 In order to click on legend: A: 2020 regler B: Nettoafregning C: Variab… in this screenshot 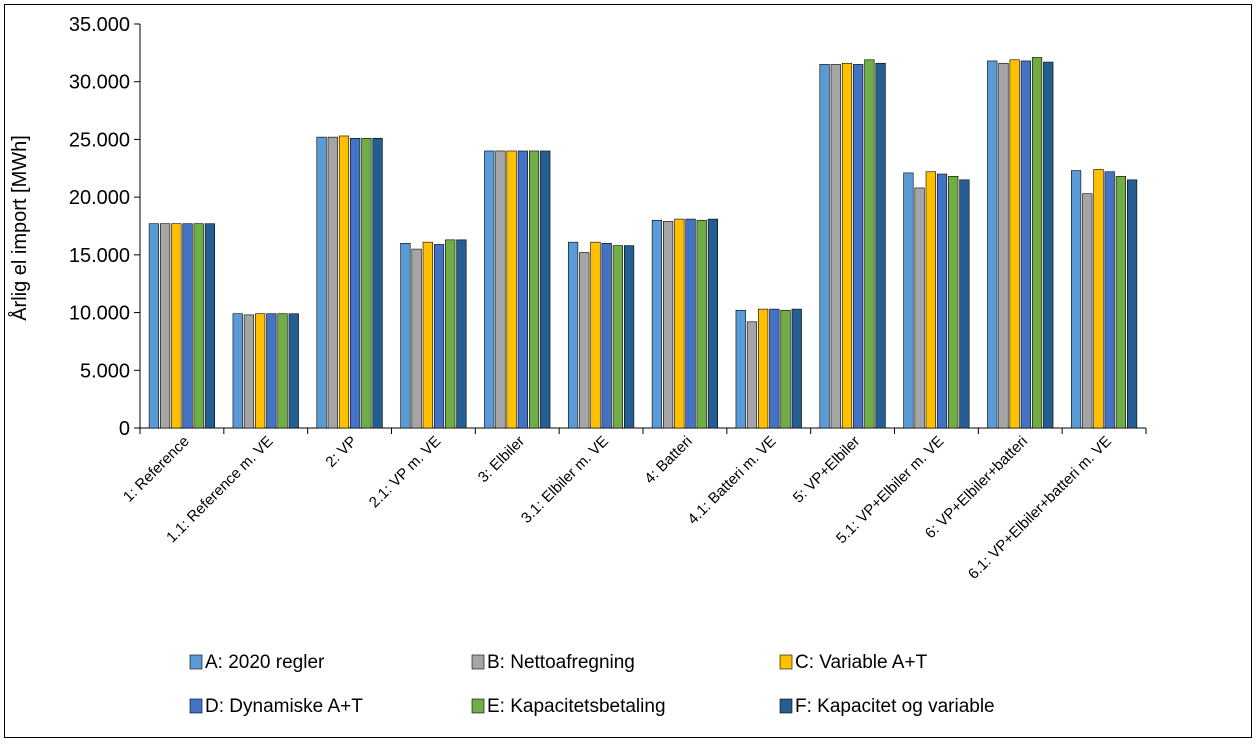, I will do `click(592, 684)`.